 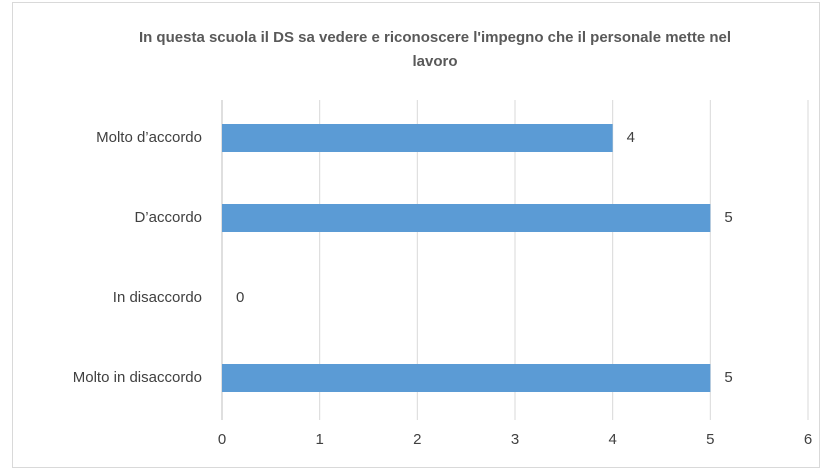 What do you see at coordinates (319, 439) in the screenshot?
I see `x-tick-label: 1` at bounding box center [319, 439].